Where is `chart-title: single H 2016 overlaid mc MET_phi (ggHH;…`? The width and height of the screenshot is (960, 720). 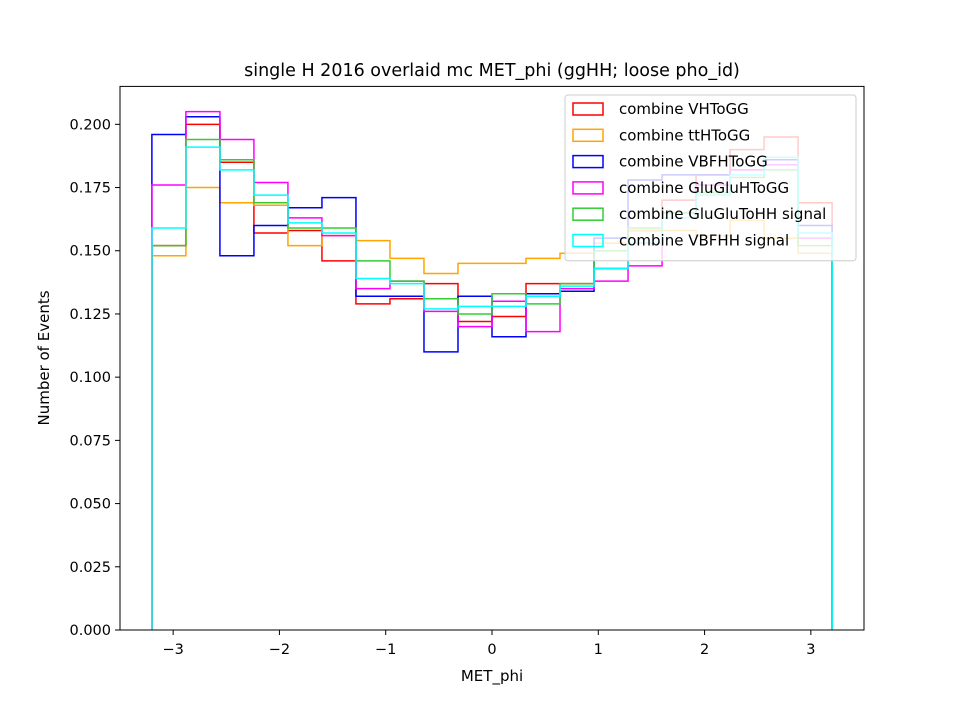 chart-title: single H 2016 overlaid mc MET_phi (ggHH;… is located at coordinates (492, 71).